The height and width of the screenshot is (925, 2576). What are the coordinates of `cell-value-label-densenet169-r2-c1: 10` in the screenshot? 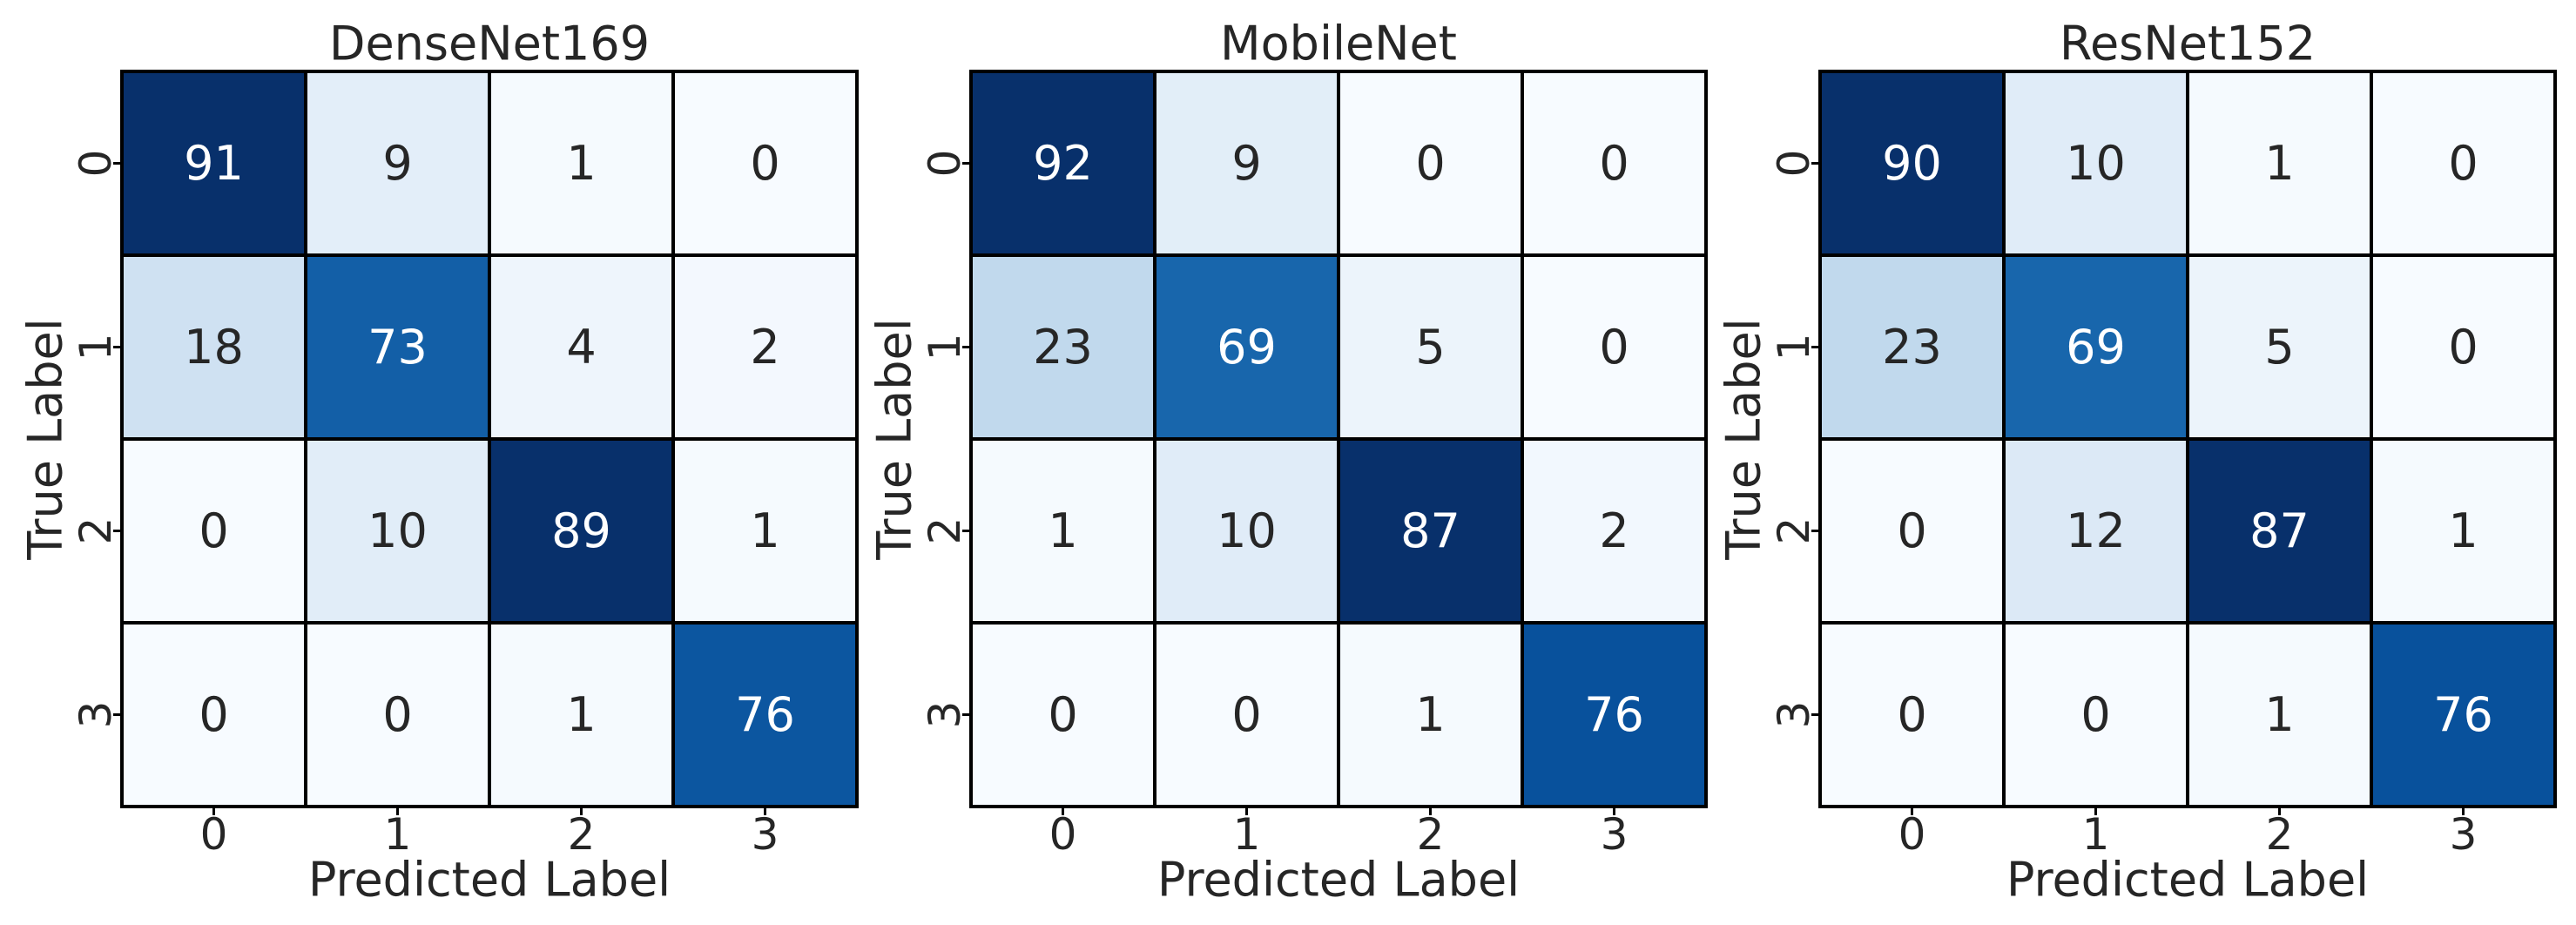 It's located at (398, 530).